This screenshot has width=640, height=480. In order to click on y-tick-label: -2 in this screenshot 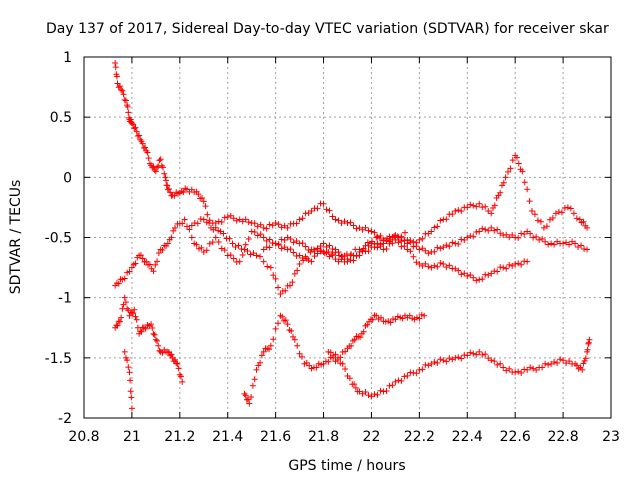, I will do `click(65, 419)`.